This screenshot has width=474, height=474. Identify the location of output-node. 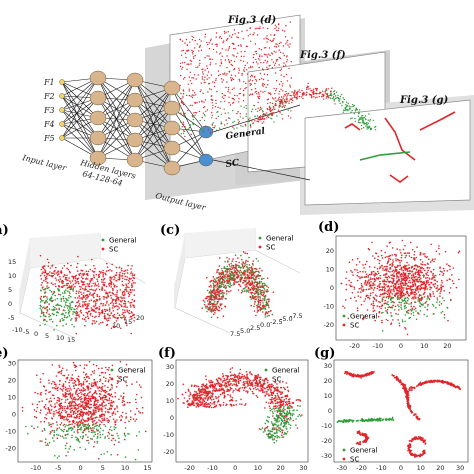
(206, 160).